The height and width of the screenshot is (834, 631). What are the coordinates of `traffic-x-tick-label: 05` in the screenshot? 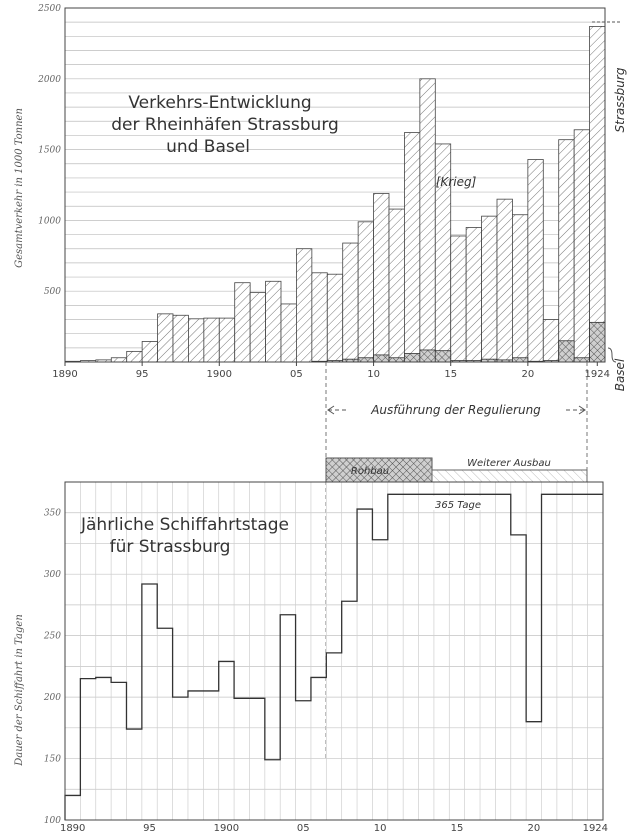 It's located at (296, 374).